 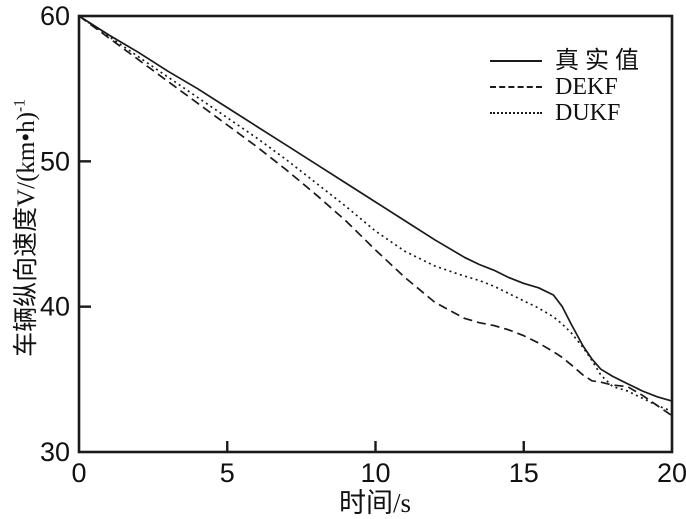 I want to click on legend-label: 真 实 值, so click(x=597, y=61).